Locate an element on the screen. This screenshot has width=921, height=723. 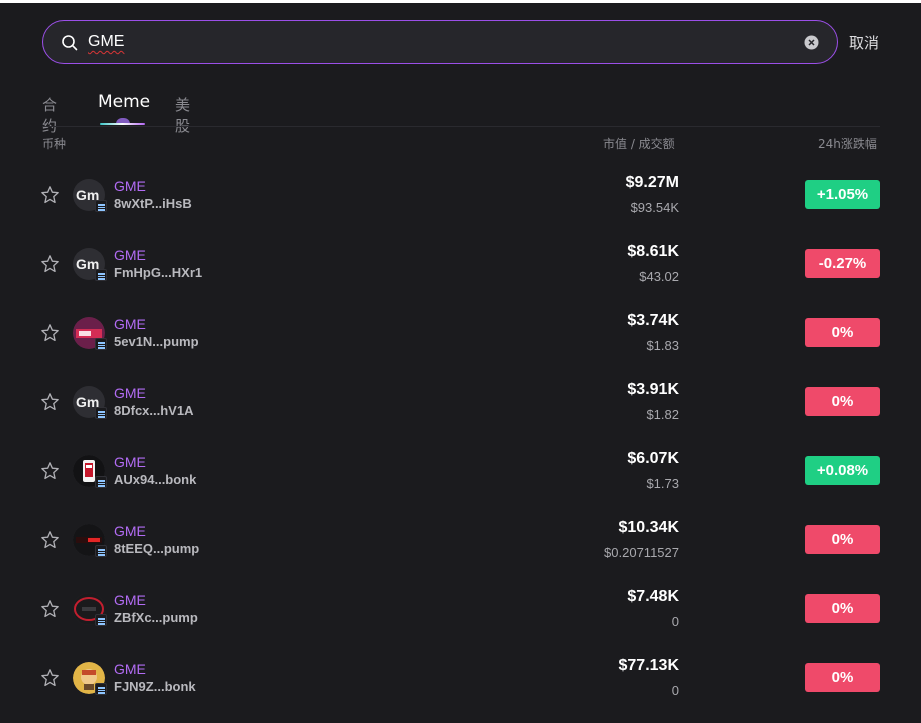
volume: $0.20711527 is located at coordinates (641, 552).